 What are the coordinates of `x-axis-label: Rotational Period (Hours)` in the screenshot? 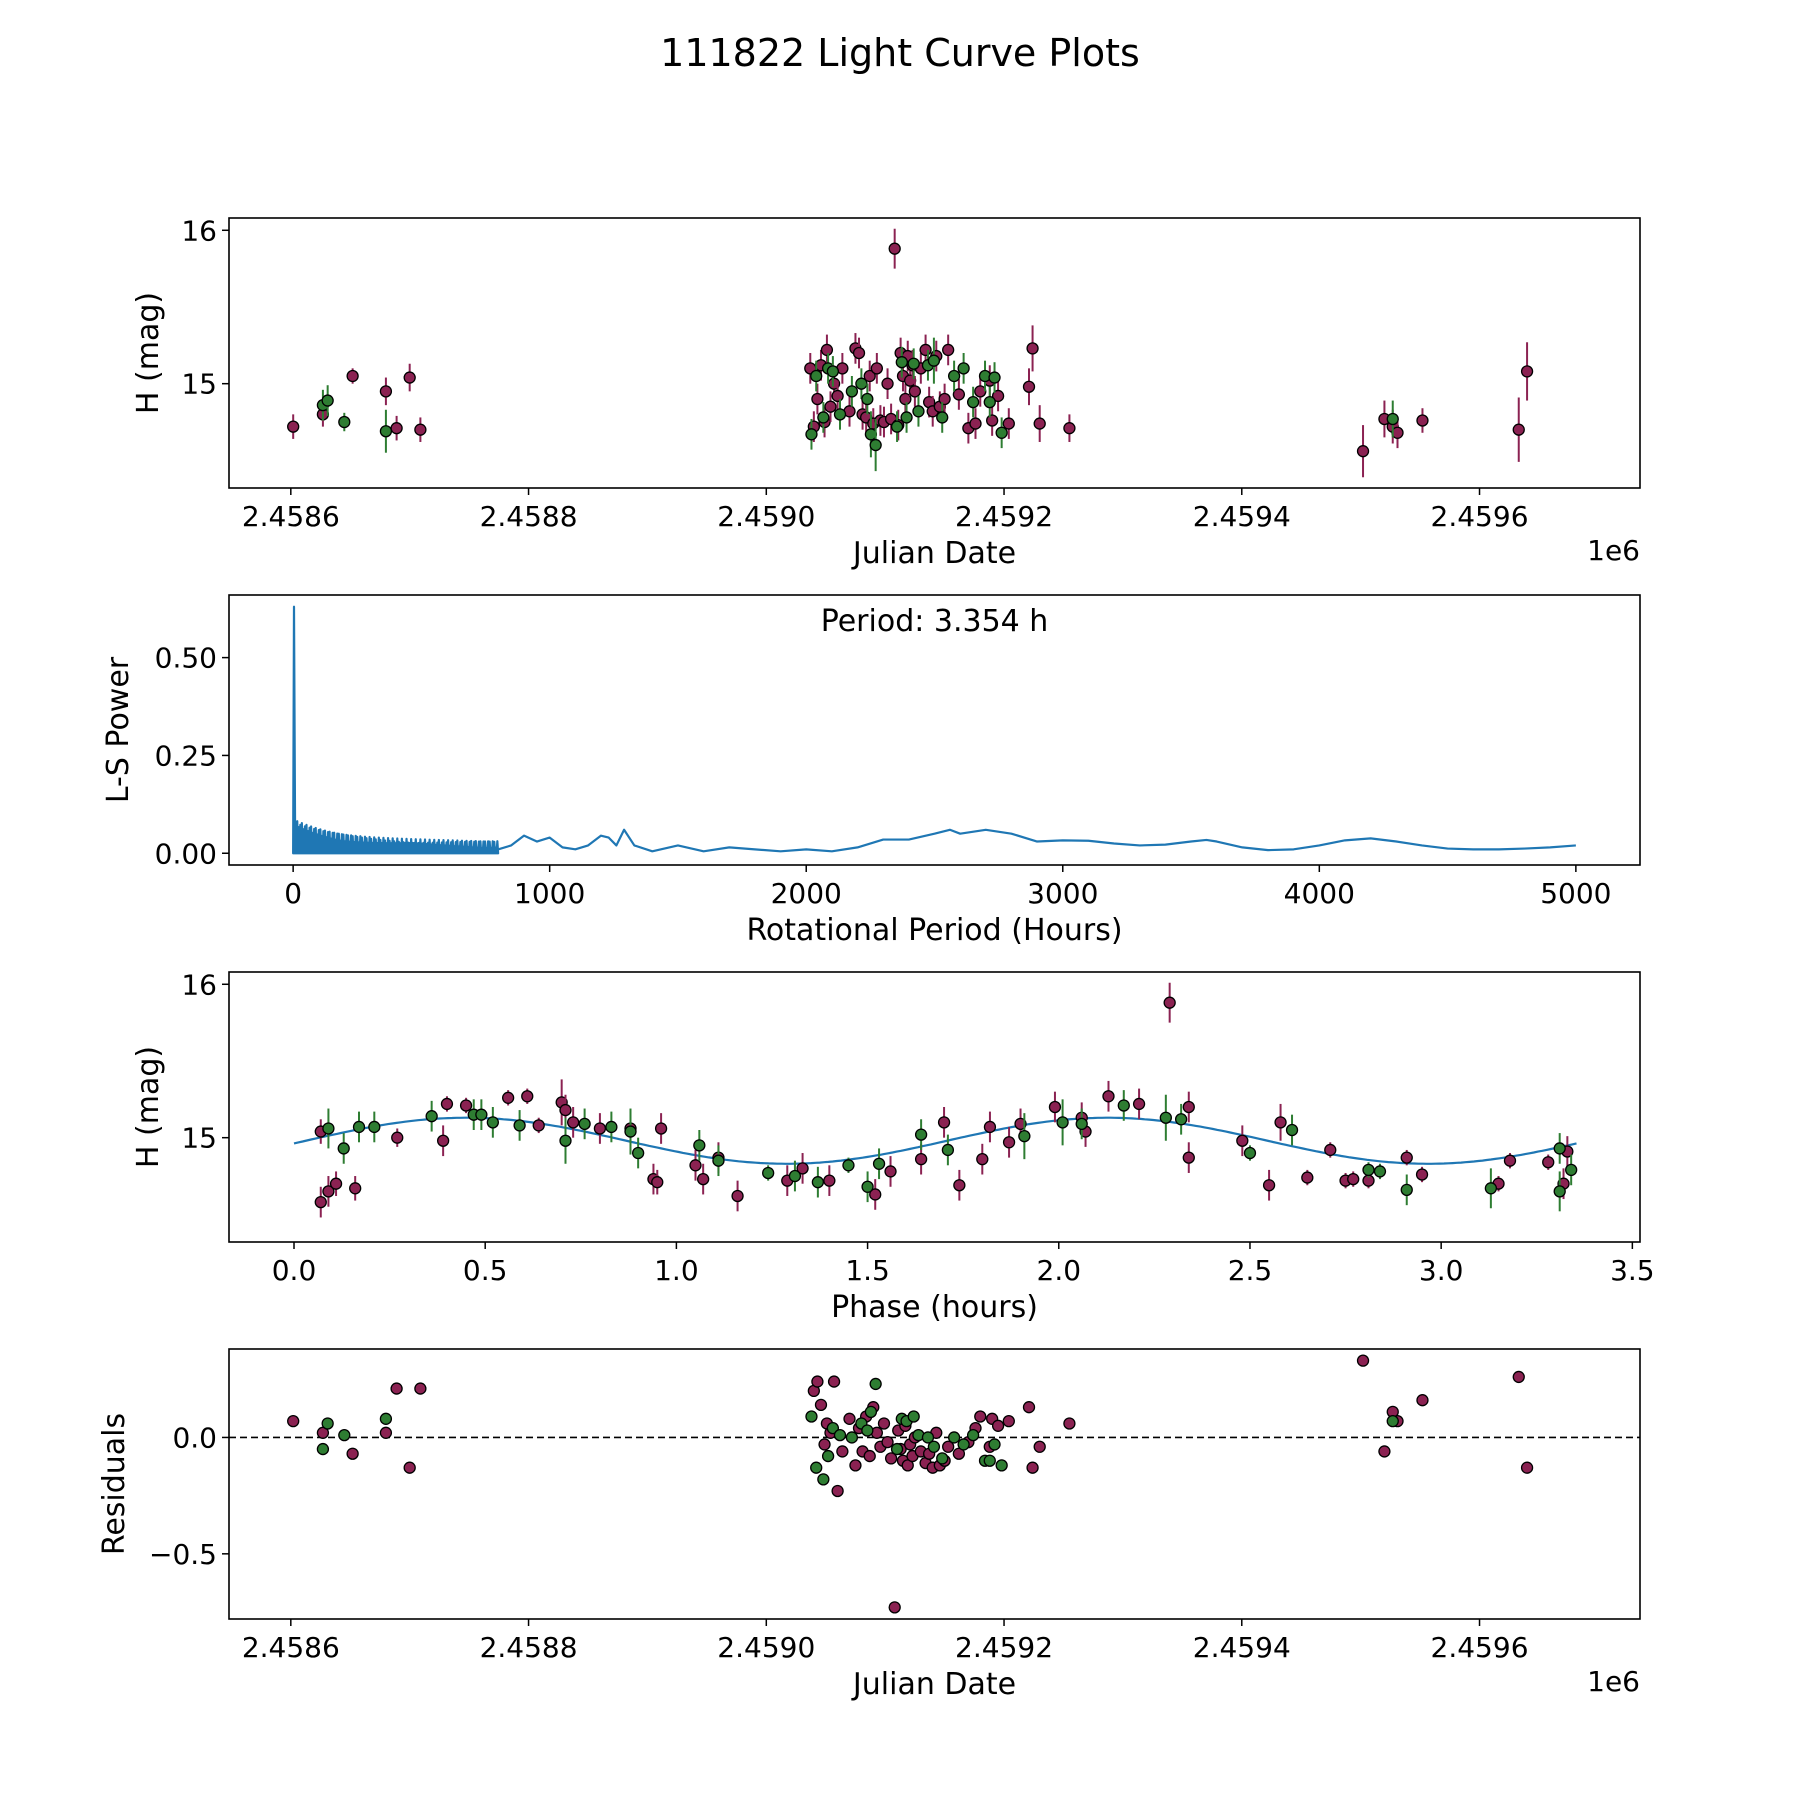 It's located at (934, 930).